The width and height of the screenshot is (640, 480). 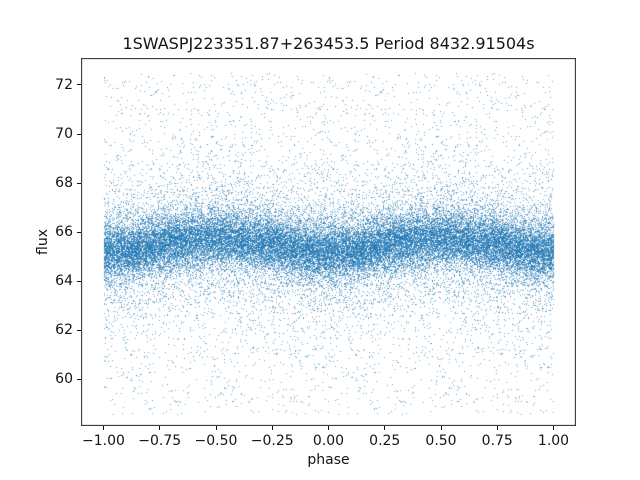 What do you see at coordinates (497, 441) in the screenshot?
I see `x-tick-label: 0.75` at bounding box center [497, 441].